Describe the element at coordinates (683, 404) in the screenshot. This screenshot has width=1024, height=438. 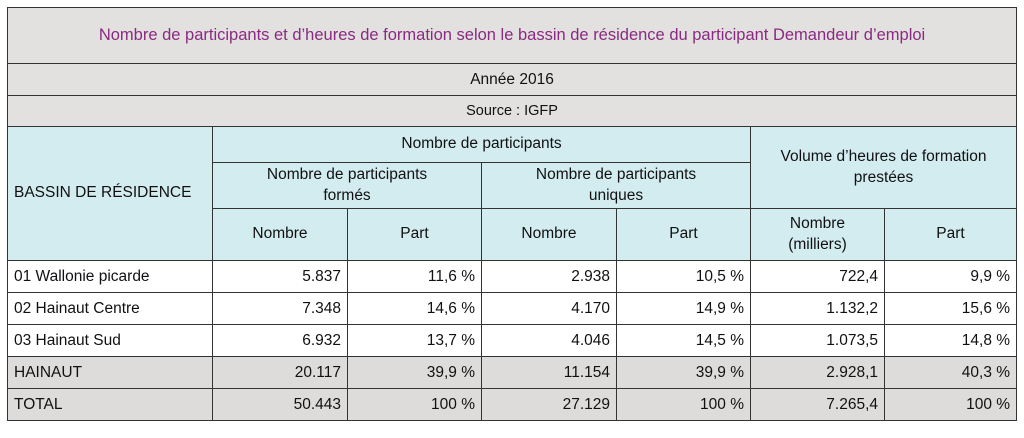
I see `total-uniques-part: 100 %` at that location.